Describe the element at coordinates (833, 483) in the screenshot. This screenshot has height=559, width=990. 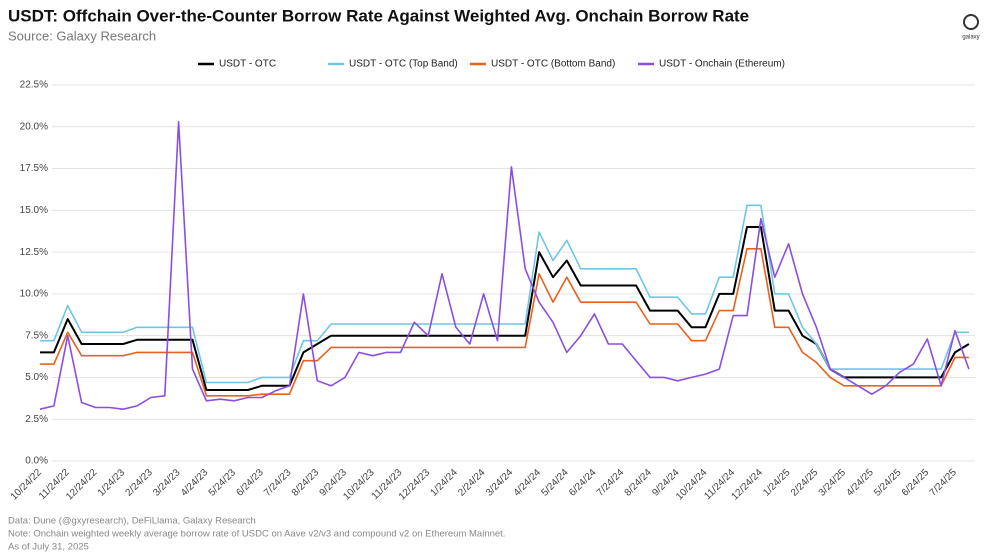
I see `x-tick-label: 3/24/25` at that location.